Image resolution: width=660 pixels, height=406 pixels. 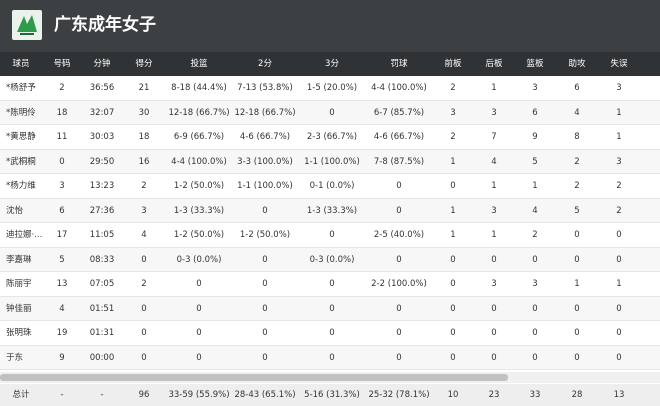 What do you see at coordinates (102, 357) in the screenshot?
I see `table-cell: 00:00` at bounding box center [102, 357].